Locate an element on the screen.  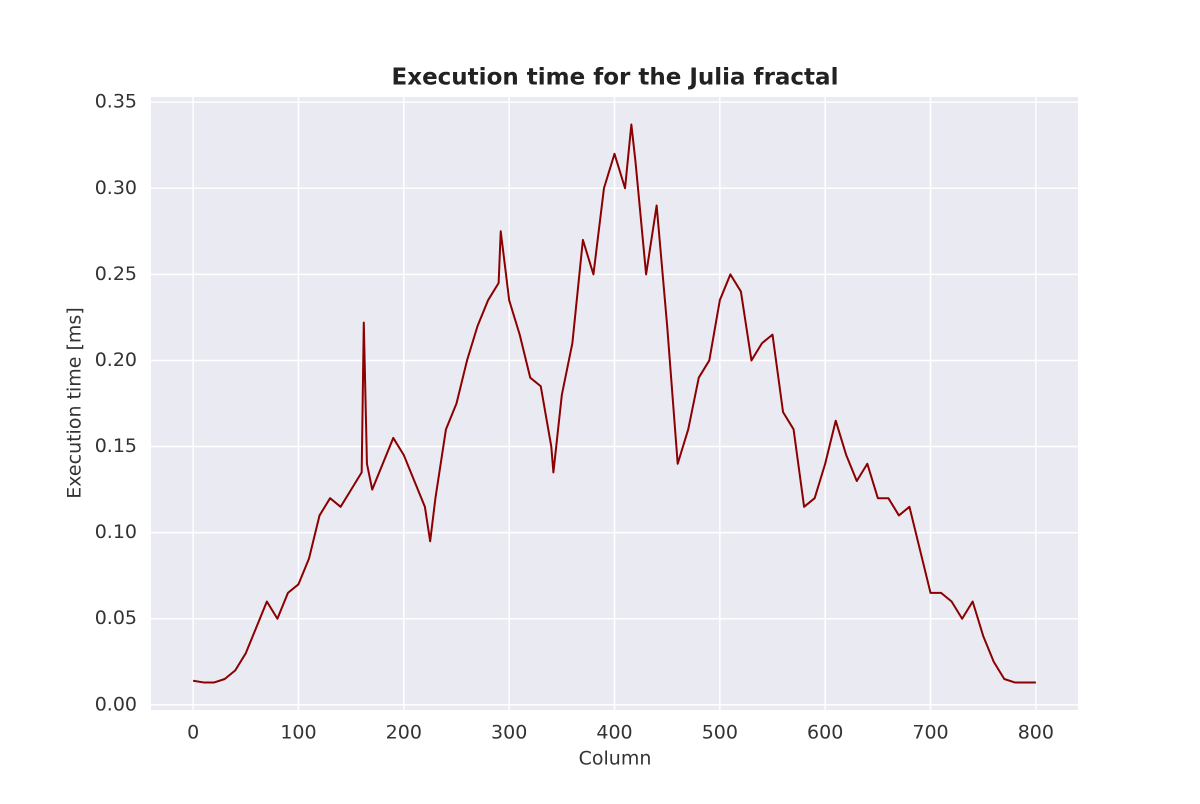
x-tick-label: 0 is located at coordinates (193, 733).